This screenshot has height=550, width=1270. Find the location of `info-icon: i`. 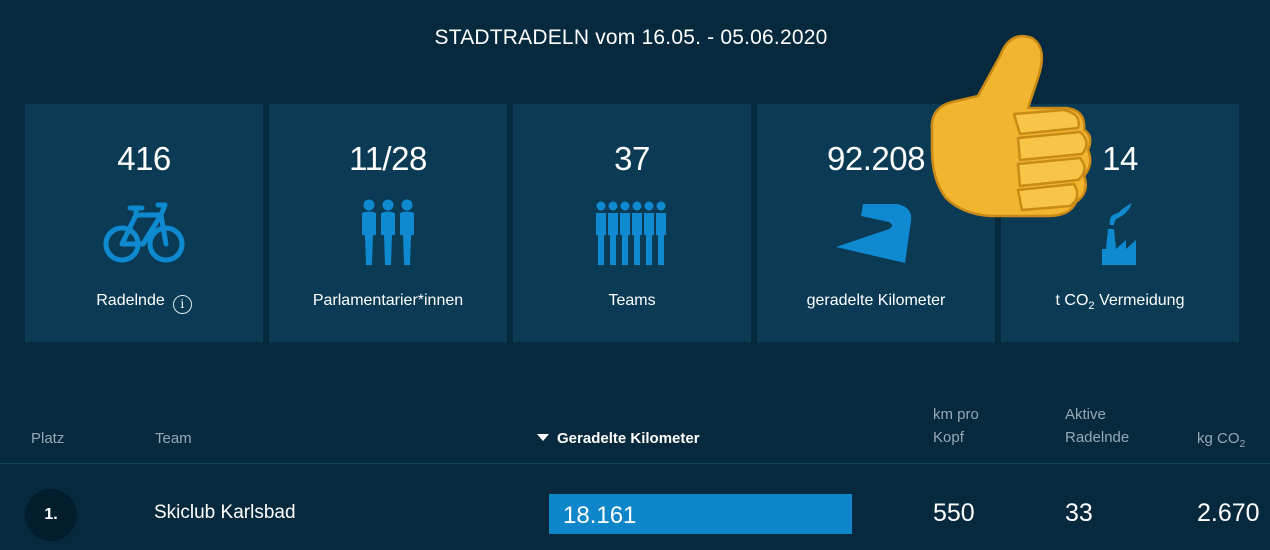

info-icon: i is located at coordinates (182, 304).